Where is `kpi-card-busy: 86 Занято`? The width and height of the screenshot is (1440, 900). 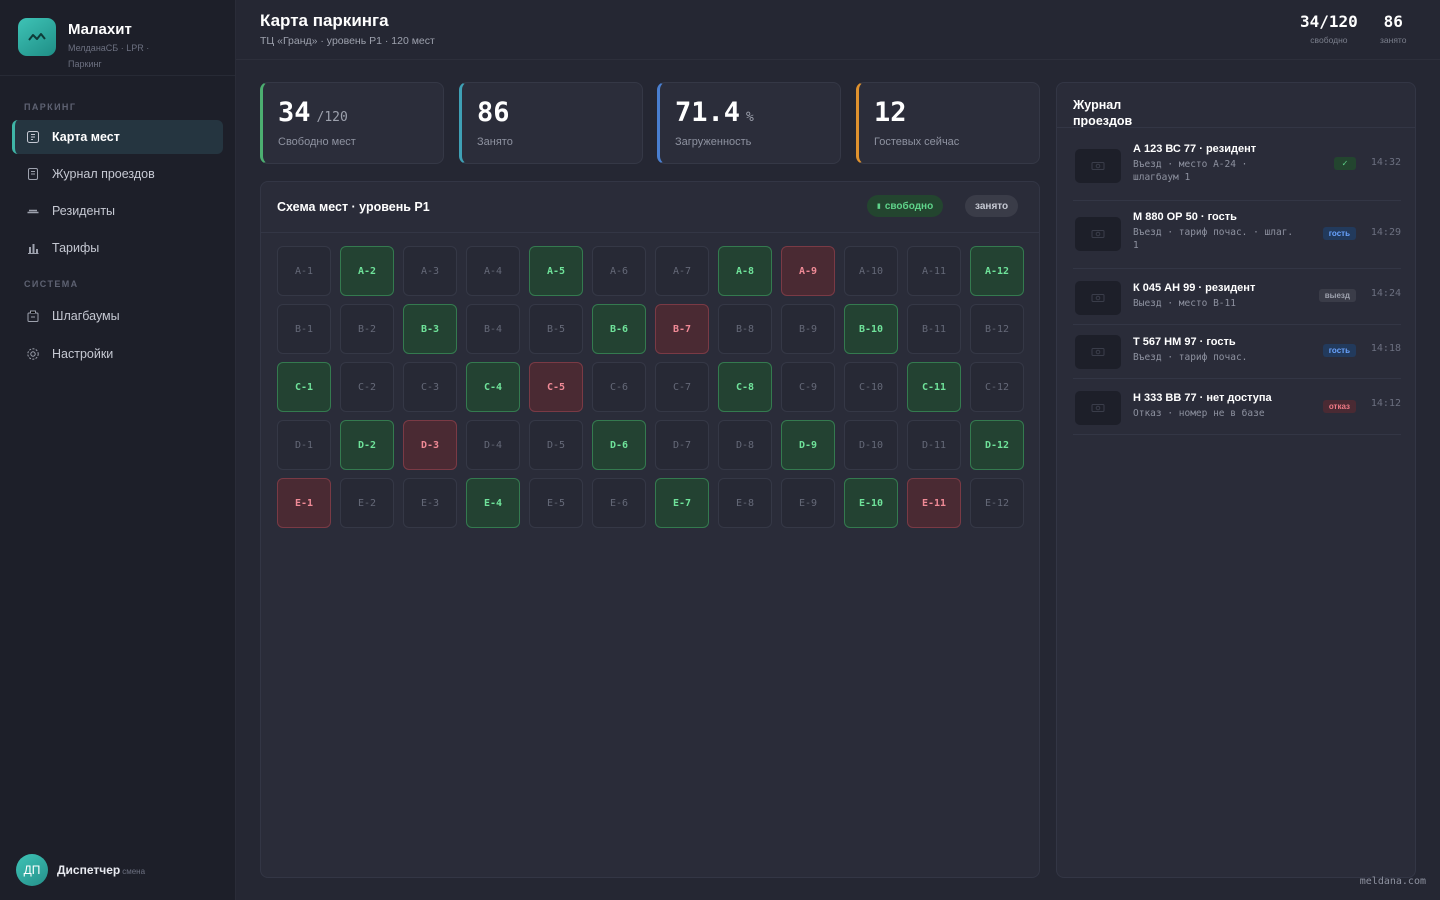 kpi-card-busy: 86 Занято is located at coordinates (551, 123).